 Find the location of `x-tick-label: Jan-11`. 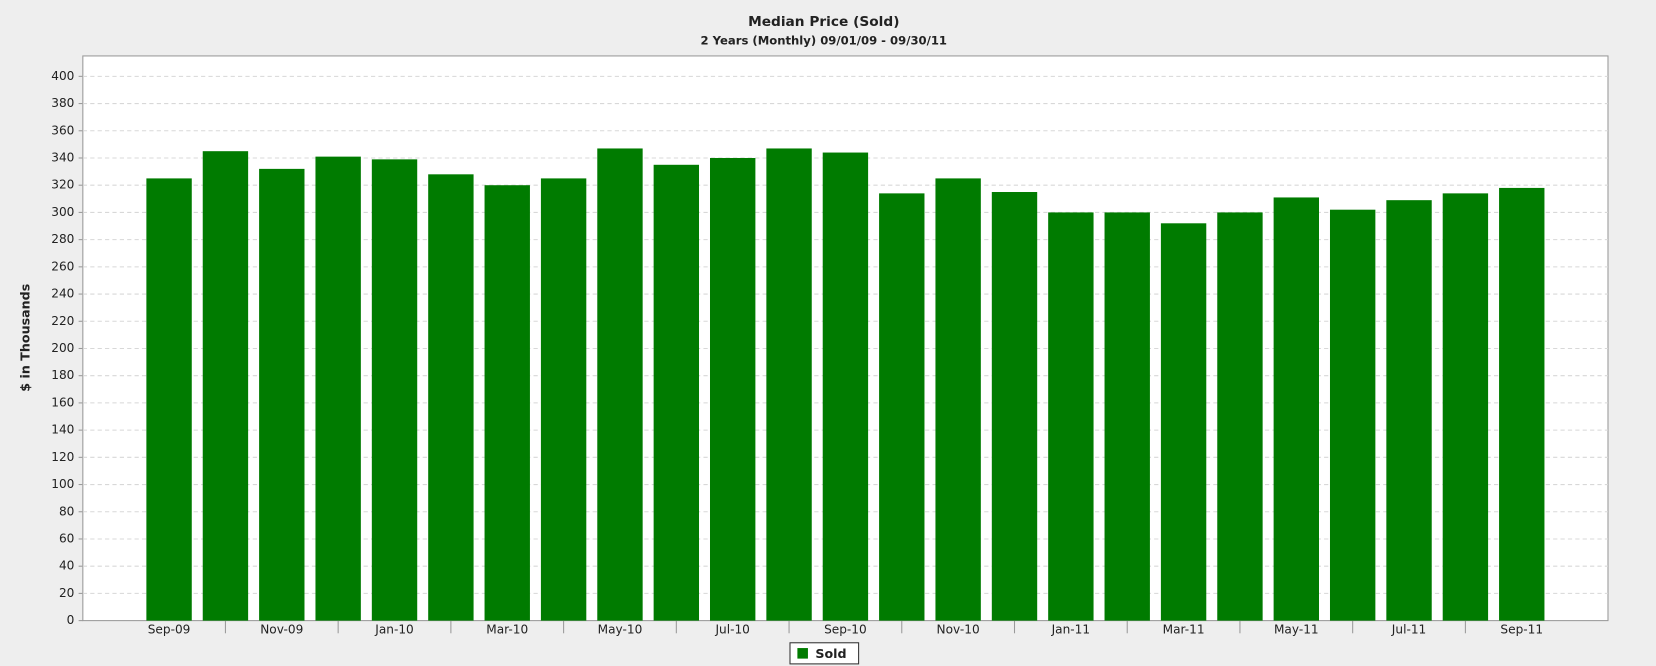

x-tick-label: Jan-11 is located at coordinates (1070, 630).